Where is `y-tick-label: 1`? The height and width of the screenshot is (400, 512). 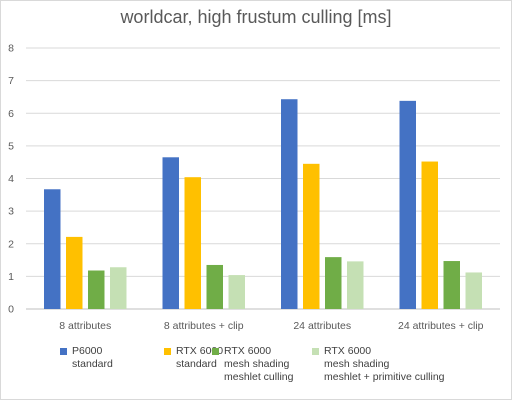
y-tick-label: 1 is located at coordinates (11, 277).